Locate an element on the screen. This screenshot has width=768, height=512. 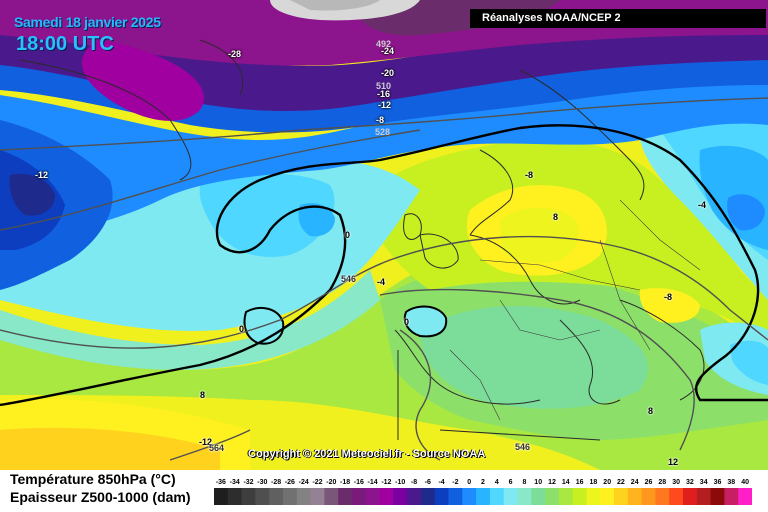
scale-tick-label: 26 is located at coordinates (649, 482).